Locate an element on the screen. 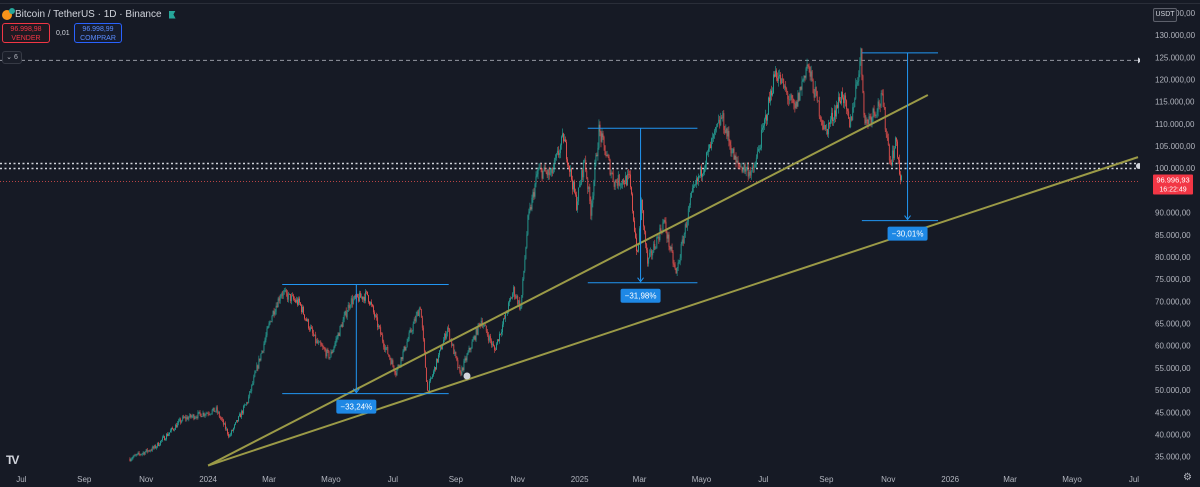 This screenshot has height=487, width=1200. time-tick-label: Jul is located at coordinates (1134, 479).